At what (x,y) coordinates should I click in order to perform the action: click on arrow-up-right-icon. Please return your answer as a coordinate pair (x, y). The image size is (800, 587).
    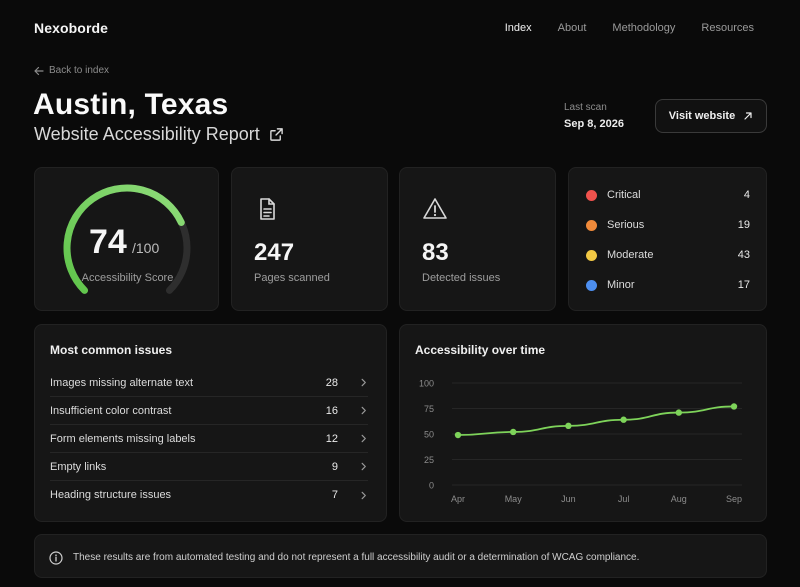
    Looking at the image, I should click on (748, 116).